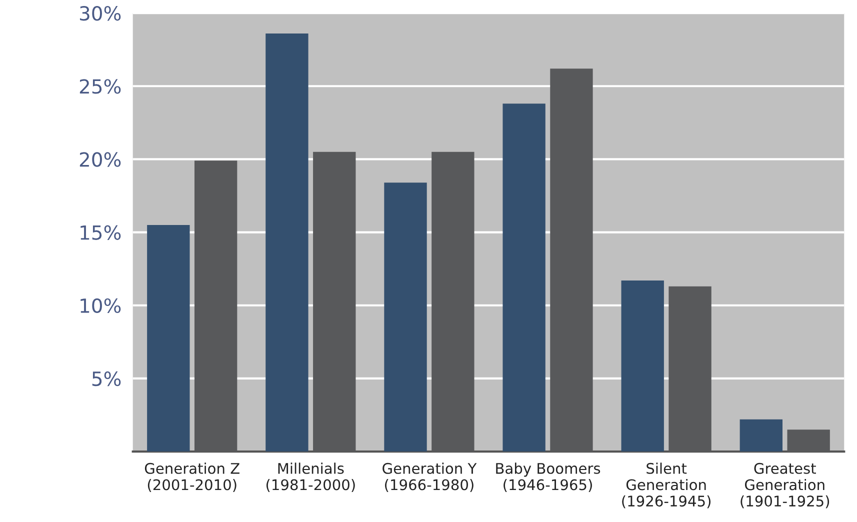  I want to click on x-tick-label: Baby Boomers (1946-1965), so click(548, 477).